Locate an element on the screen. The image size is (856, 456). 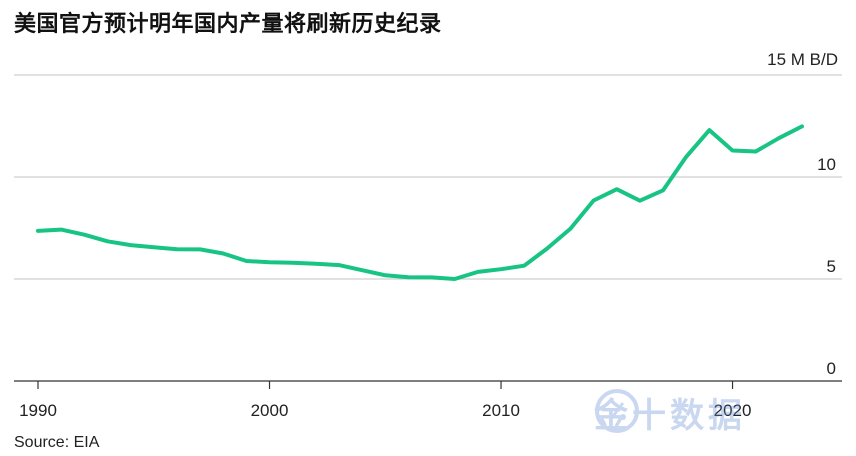
rocket-icon is located at coordinates (617, 411).